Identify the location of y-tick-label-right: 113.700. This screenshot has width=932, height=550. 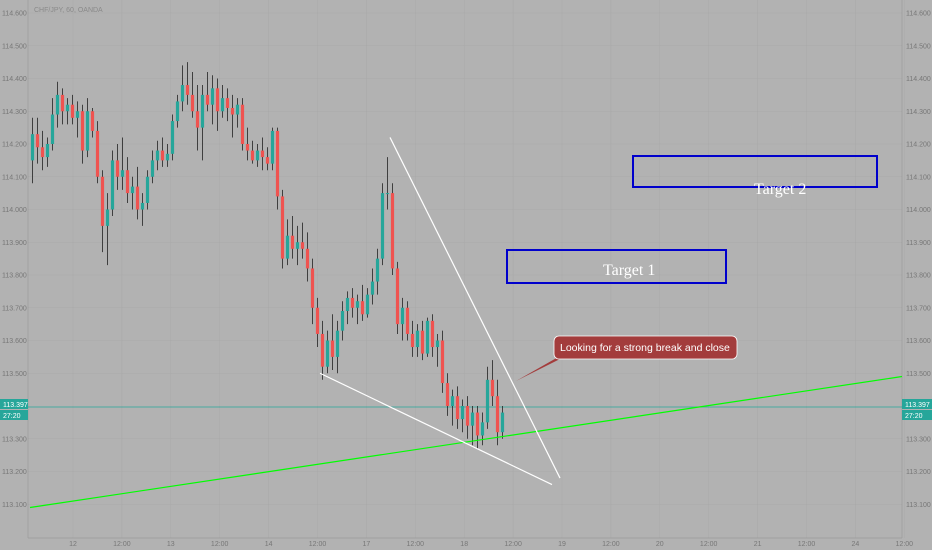
(918, 308).